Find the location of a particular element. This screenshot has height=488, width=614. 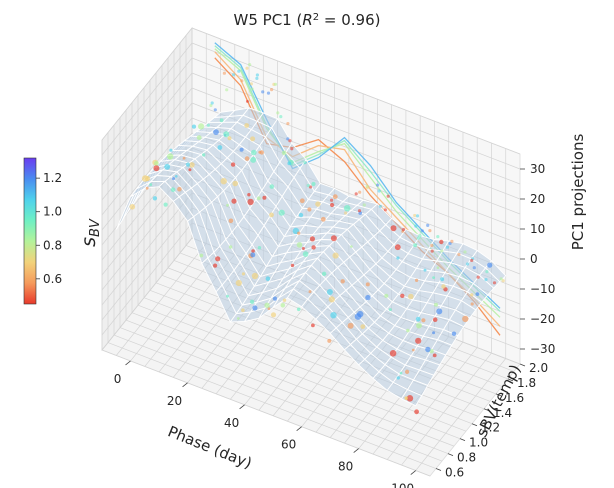

z-tick-label: 20 is located at coordinates (537, 199).